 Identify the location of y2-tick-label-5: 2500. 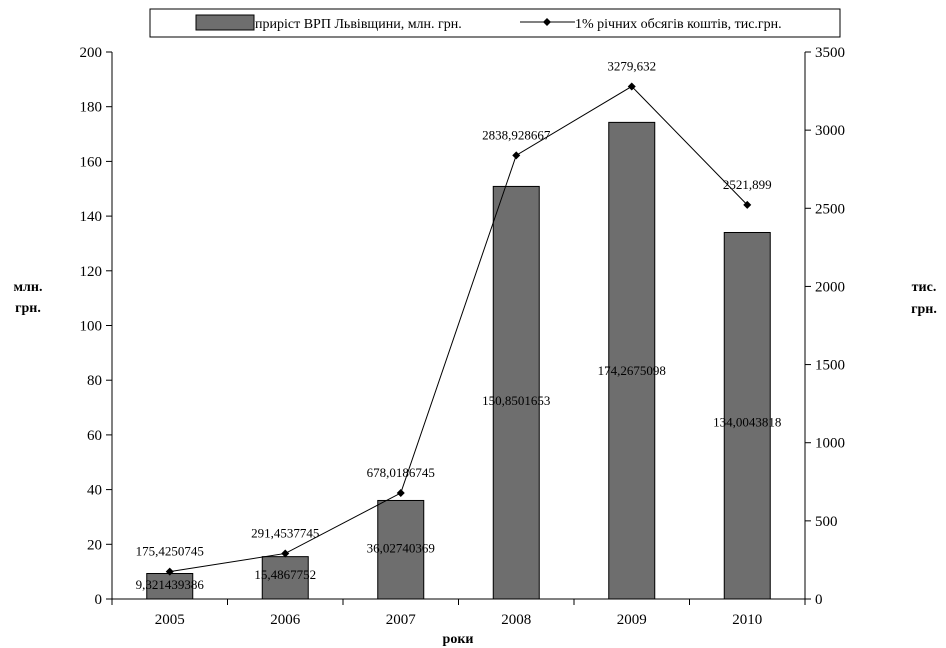
(830, 209).